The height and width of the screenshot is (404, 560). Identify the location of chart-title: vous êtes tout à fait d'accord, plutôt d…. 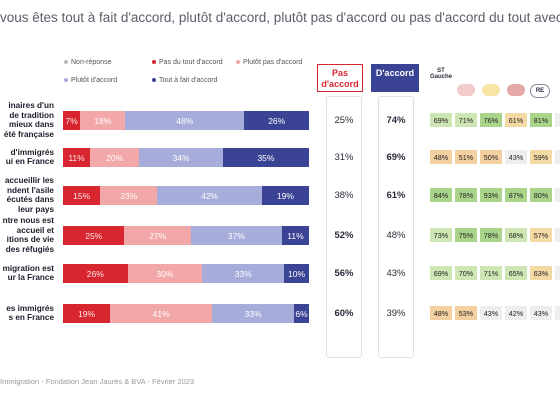
(280, 17).